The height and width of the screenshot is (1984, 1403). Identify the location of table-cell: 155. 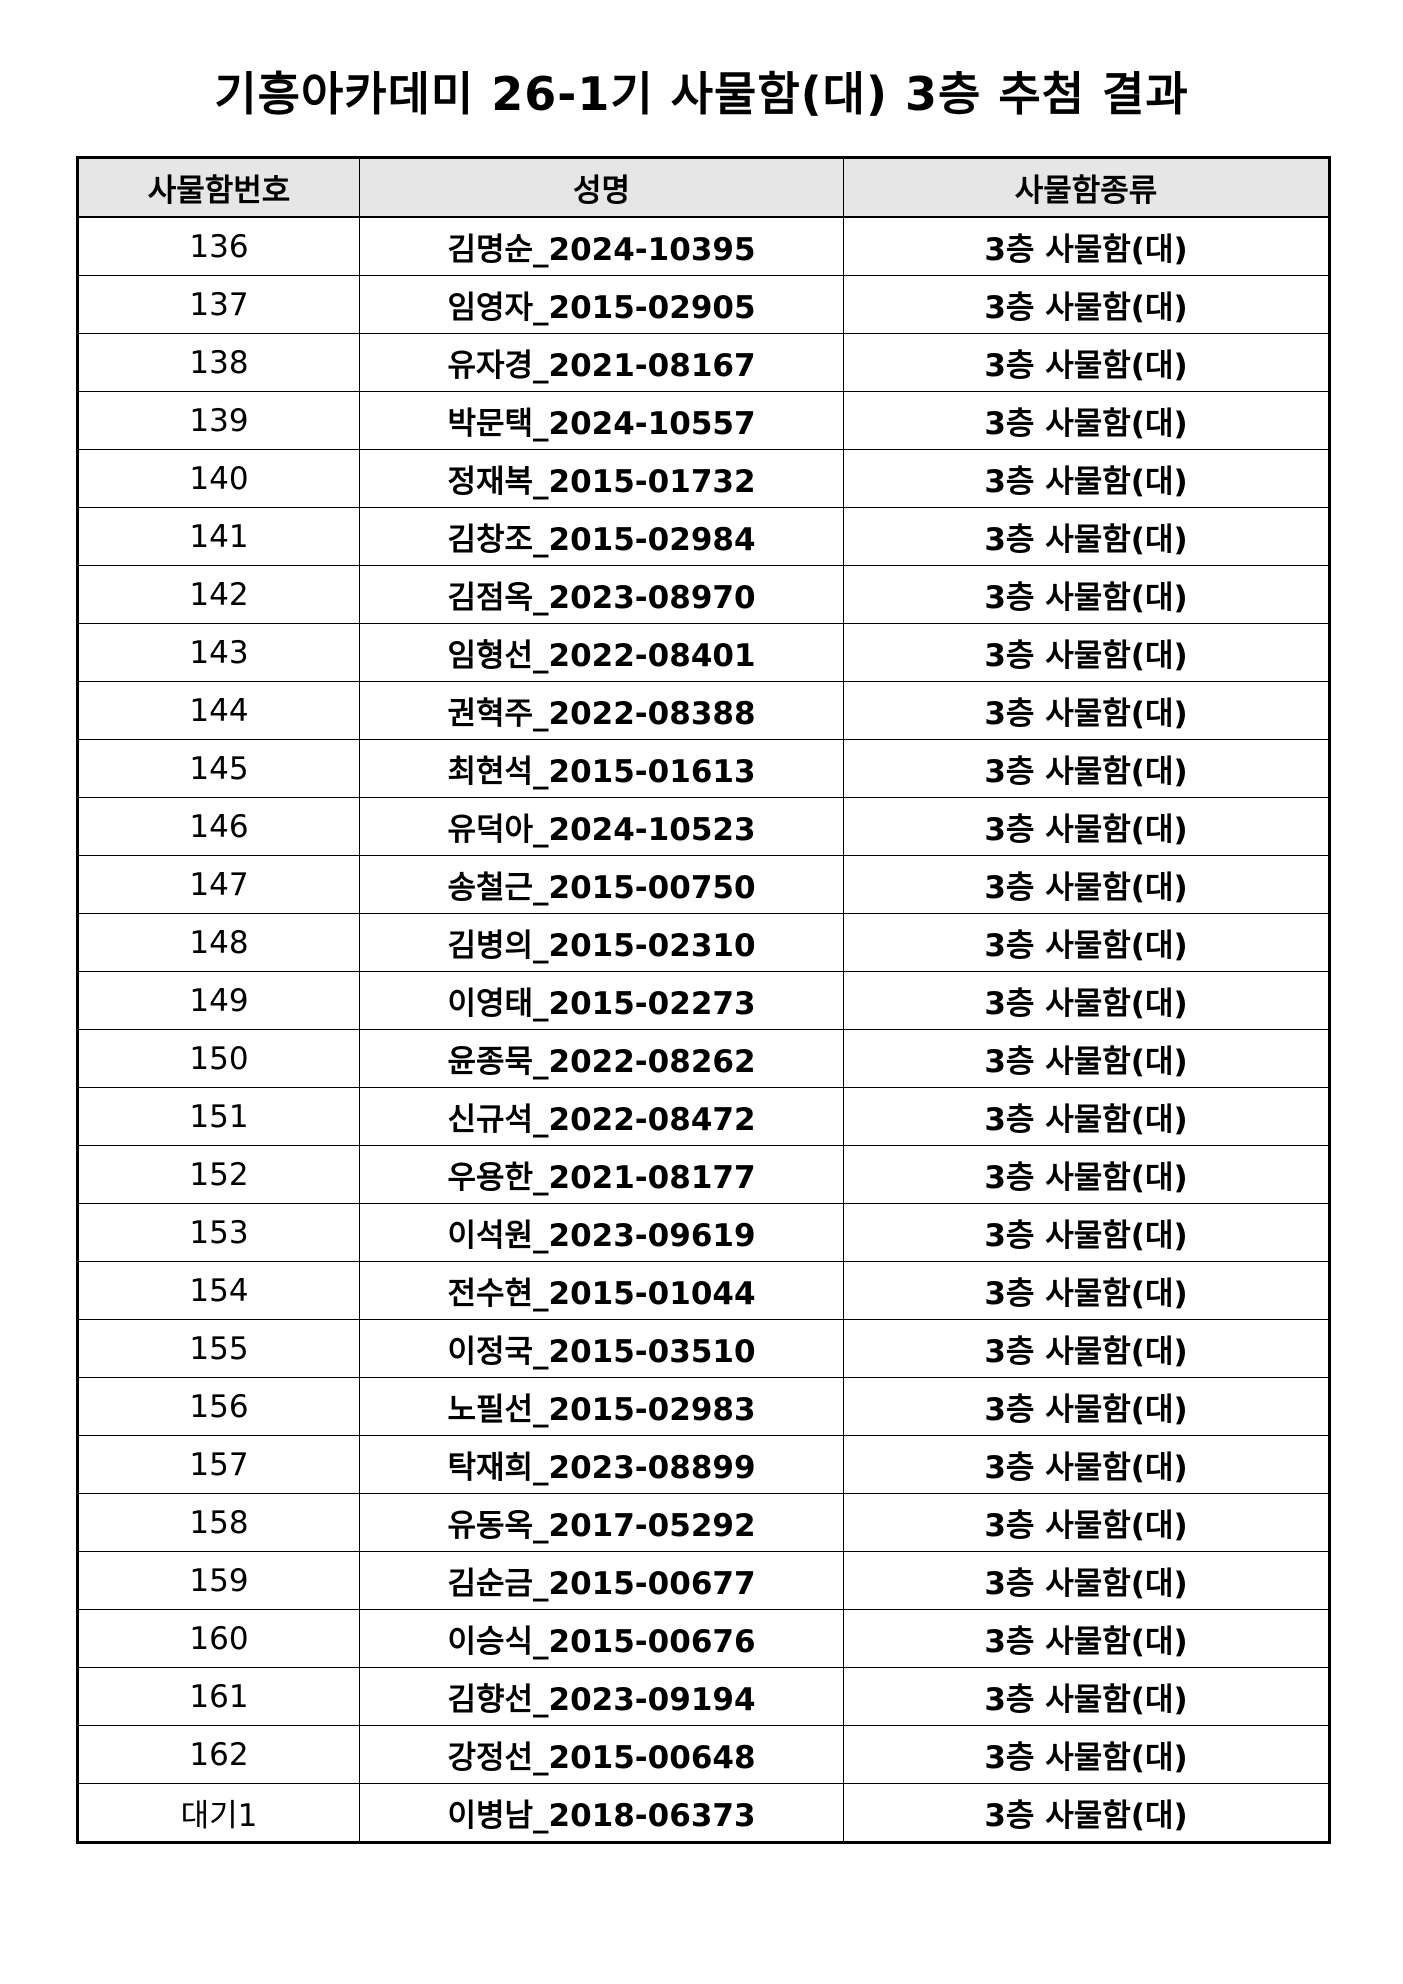
(218, 1348).